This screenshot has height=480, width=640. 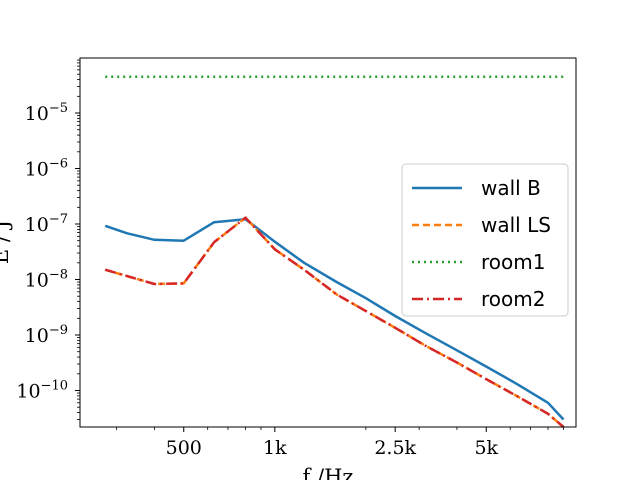 I want to click on y-axis-label: E / J, so click(x=6, y=242).